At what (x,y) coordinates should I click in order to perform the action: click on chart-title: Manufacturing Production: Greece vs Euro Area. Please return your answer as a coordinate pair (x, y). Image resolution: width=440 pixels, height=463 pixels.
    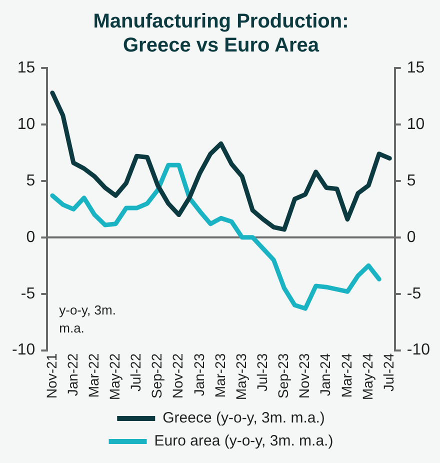
    Looking at the image, I should click on (221, 33).